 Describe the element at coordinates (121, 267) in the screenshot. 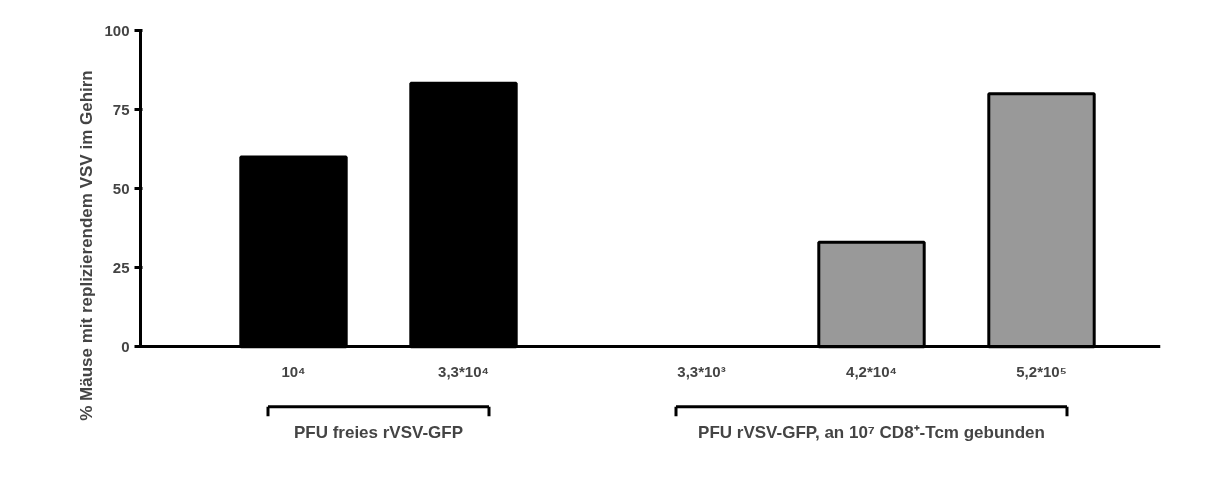

I see `y-tick-label: 25` at that location.